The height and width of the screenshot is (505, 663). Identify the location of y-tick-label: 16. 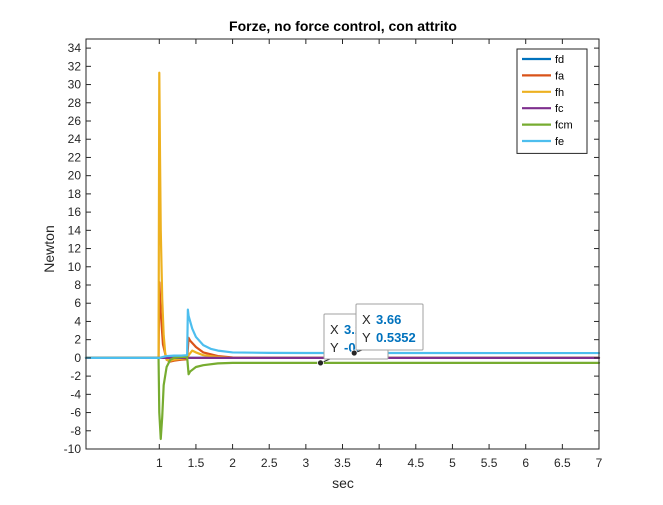
(75, 212).